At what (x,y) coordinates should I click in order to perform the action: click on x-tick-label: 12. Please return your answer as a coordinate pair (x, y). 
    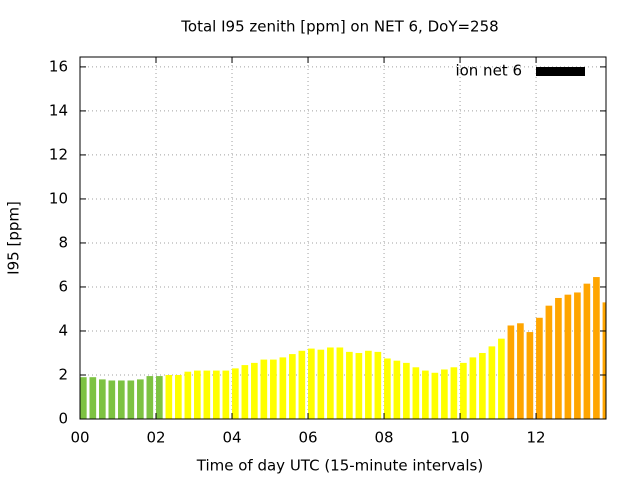
    Looking at the image, I should click on (536, 438).